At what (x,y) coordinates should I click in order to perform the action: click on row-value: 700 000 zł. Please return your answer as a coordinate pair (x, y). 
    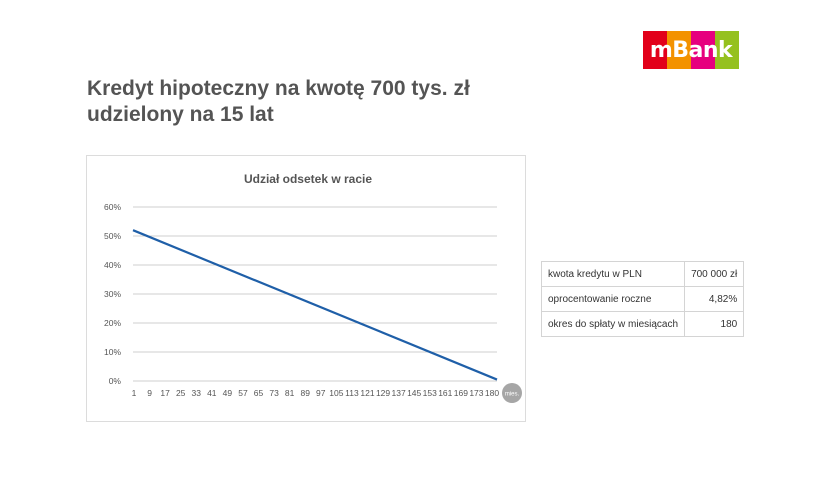
    Looking at the image, I should click on (714, 274).